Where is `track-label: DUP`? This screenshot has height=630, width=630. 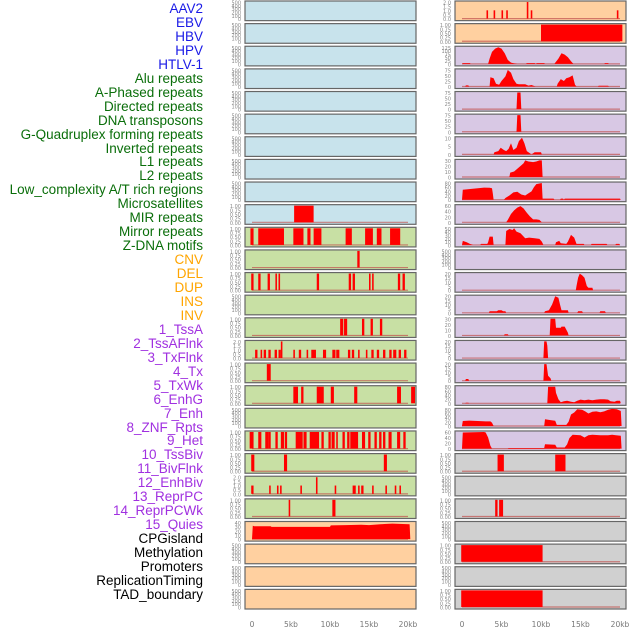 track-label: DUP is located at coordinates (188, 287).